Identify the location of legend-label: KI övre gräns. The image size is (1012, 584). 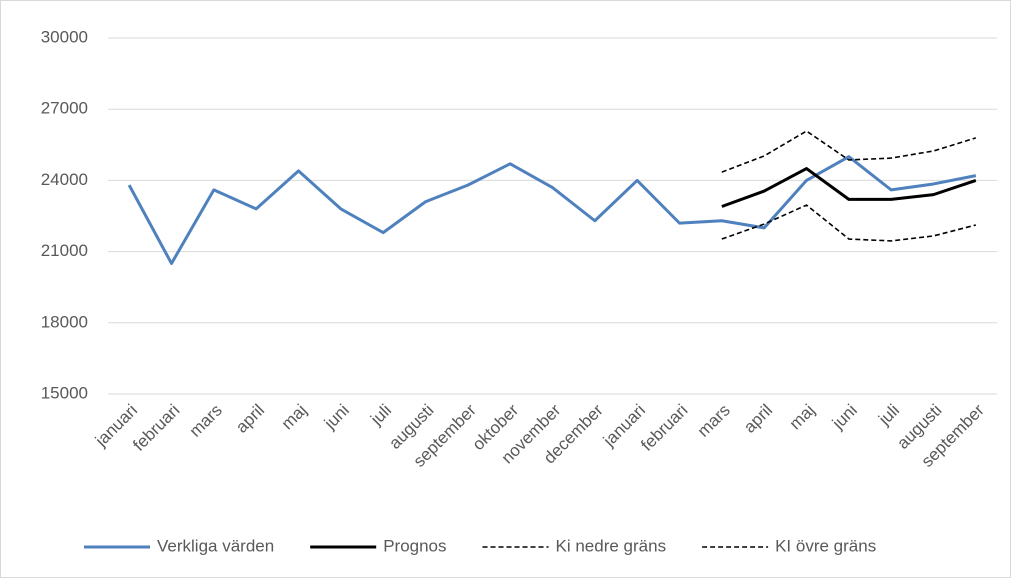
(825, 545).